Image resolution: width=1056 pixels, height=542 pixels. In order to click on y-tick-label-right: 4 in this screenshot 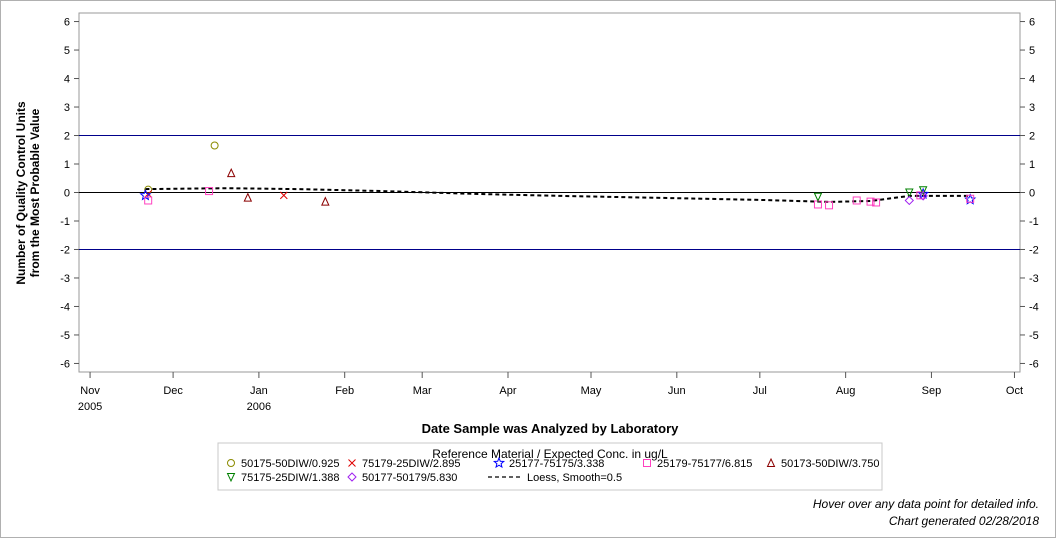, I will do `click(1032, 80)`.